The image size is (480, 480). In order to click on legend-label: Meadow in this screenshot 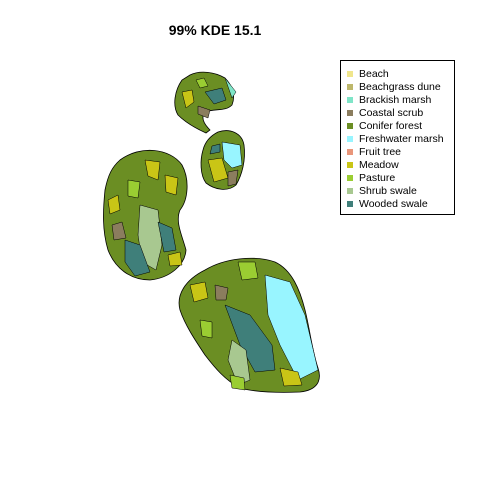, I will do `click(379, 164)`.